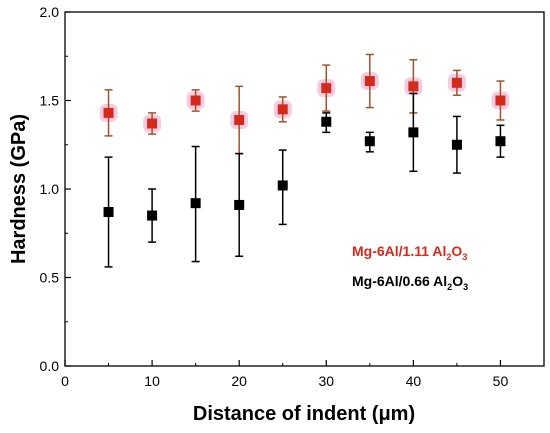 This screenshot has width=550, height=433. Describe the element at coordinates (50, 278) in the screenshot. I see `y-tick-label: 0.5` at that location.